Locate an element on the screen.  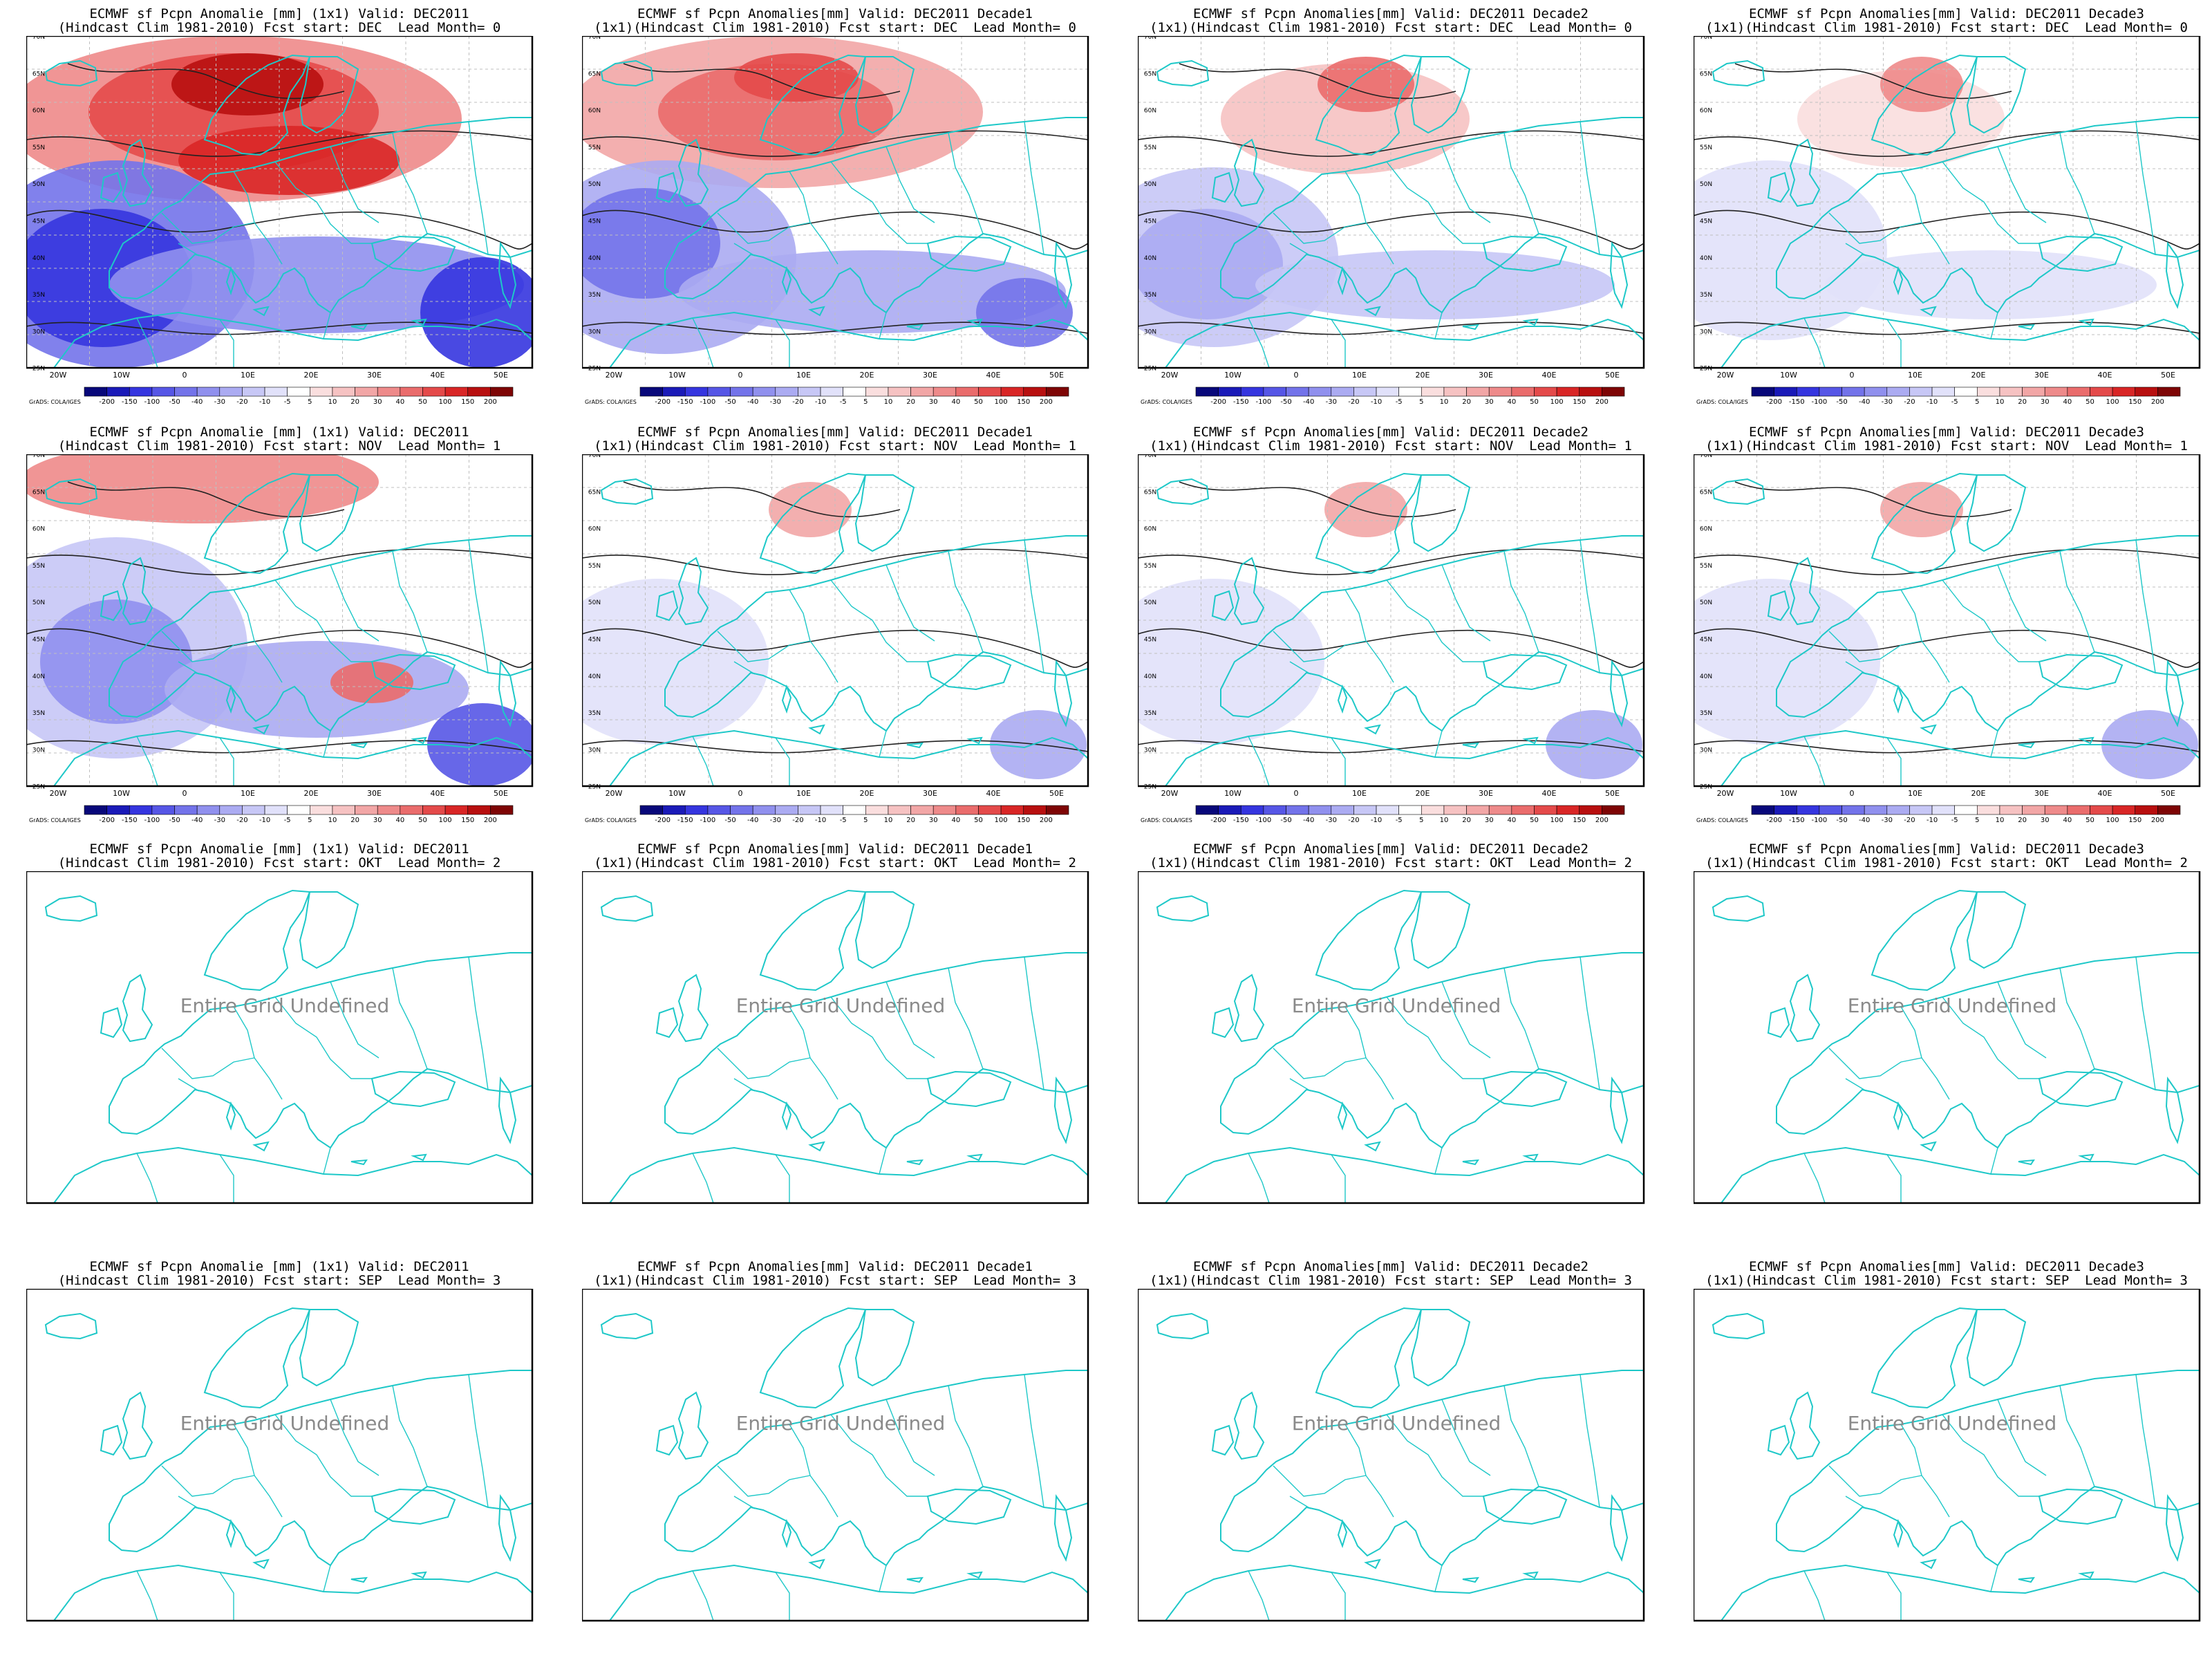
legend-level-label: 20 is located at coordinates (2022, 402).